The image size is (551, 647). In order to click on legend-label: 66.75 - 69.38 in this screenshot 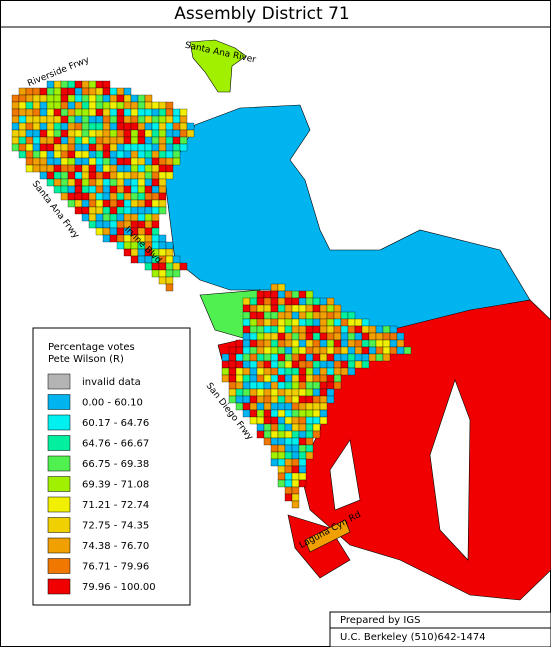, I will do `click(115, 464)`.